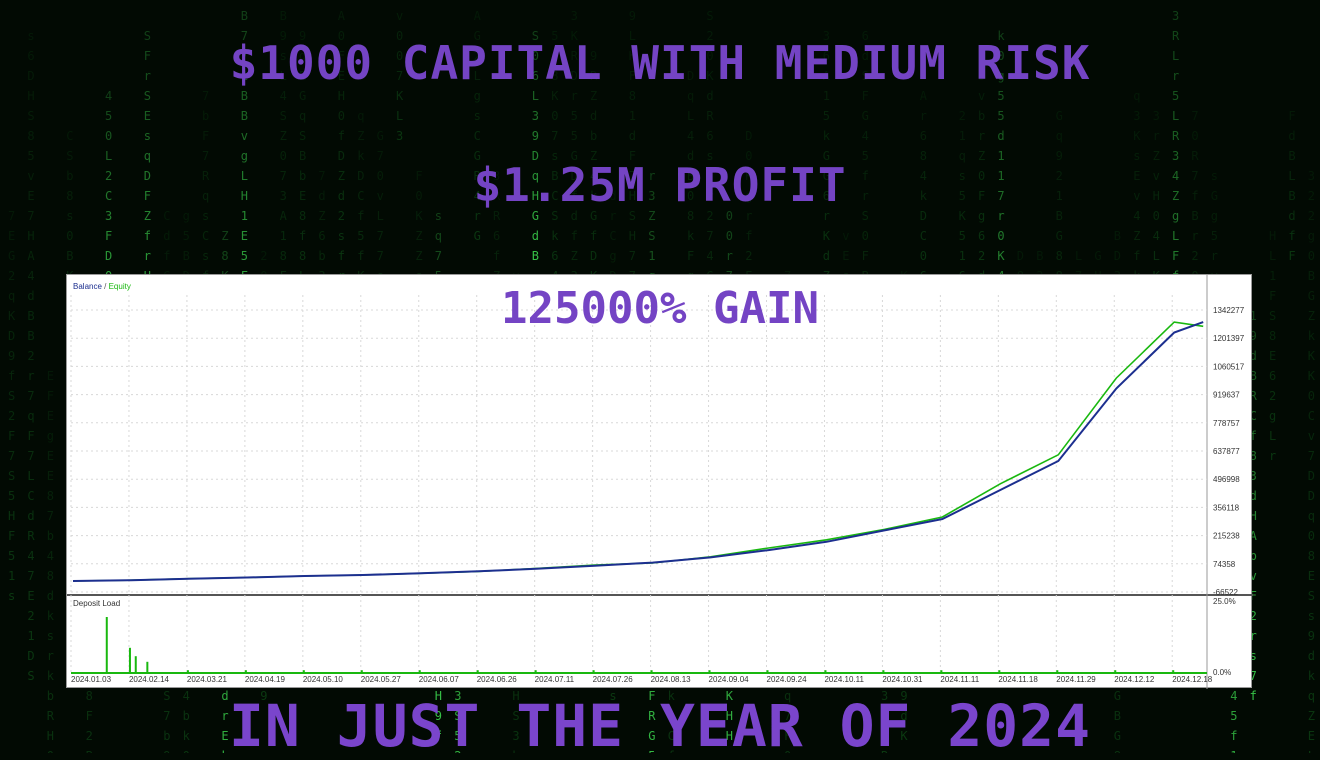 The width and height of the screenshot is (1320, 760). What do you see at coordinates (302, 36) in the screenshot?
I see `matrix-glyph: 9` at bounding box center [302, 36].